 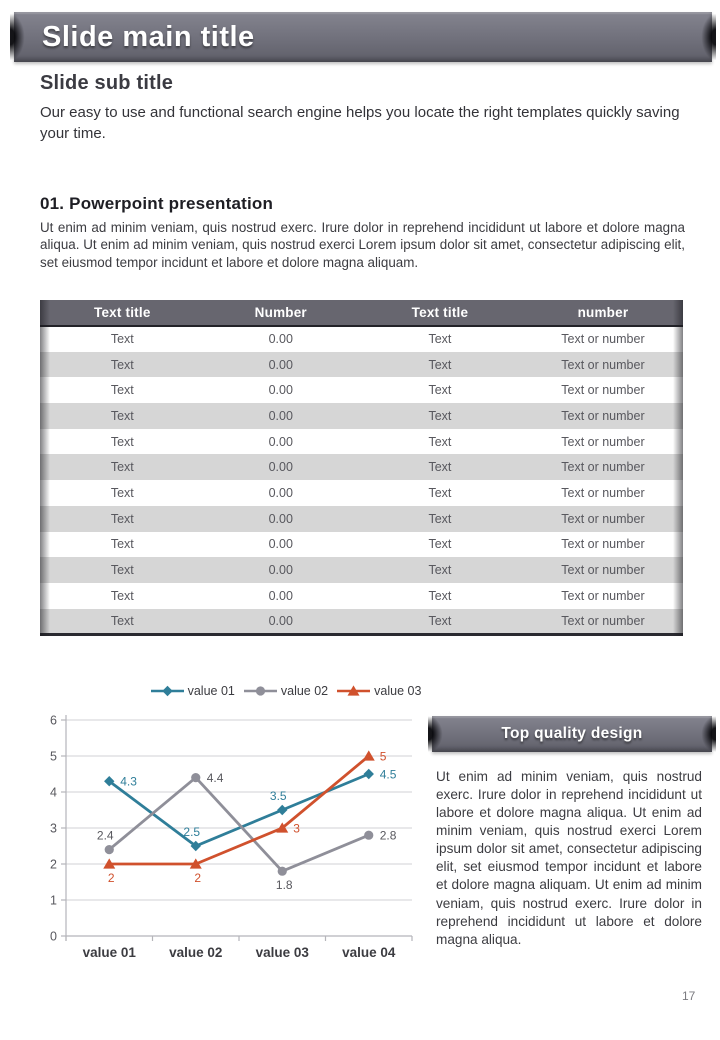 I want to click on x-category-label: value 02, so click(x=195, y=952).